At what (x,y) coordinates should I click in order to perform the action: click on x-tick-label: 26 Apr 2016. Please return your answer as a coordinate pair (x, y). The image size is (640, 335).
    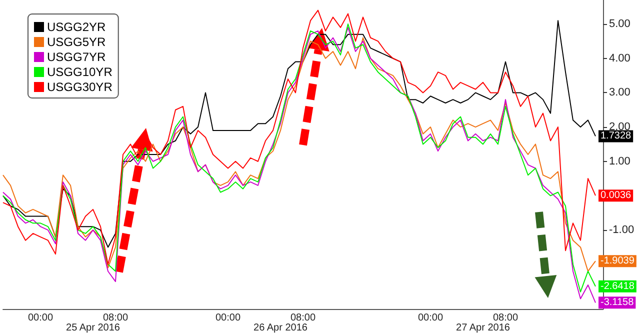
    Looking at the image, I should click on (281, 328).